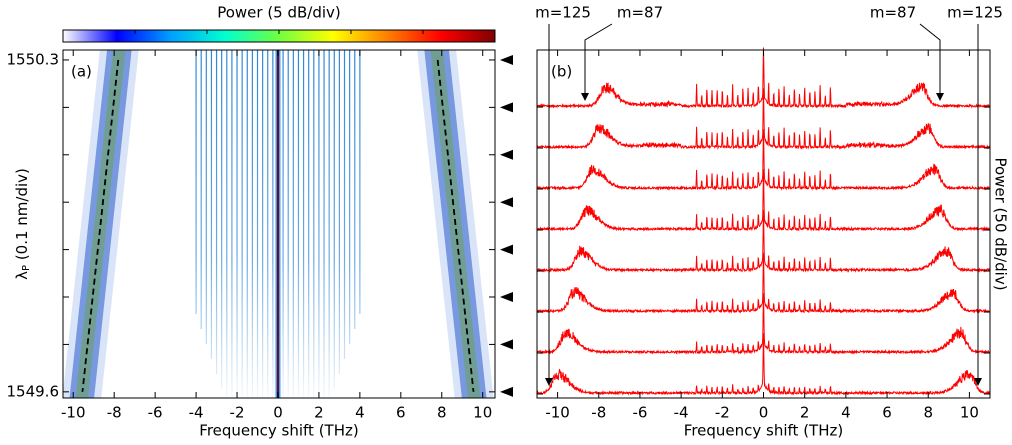  What do you see at coordinates (1001, 223) in the screenshot?
I see `y-axis-label-right: Power (50 dB/div)` at bounding box center [1001, 223].